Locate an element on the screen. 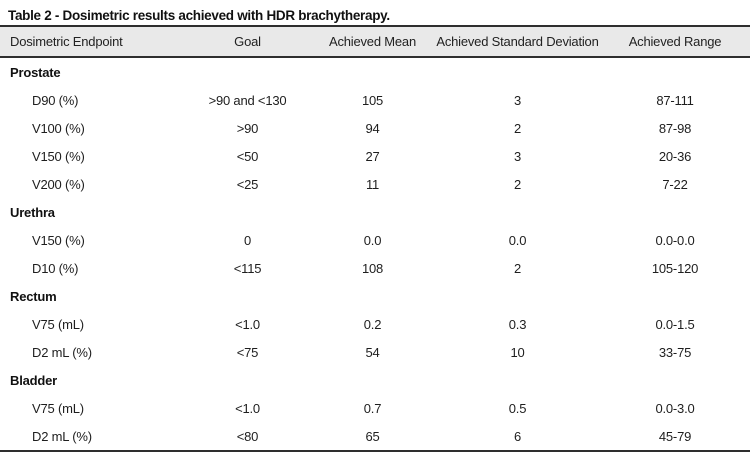 This screenshot has width=750, height=463. cell-range: 87-98 is located at coordinates (675, 128).